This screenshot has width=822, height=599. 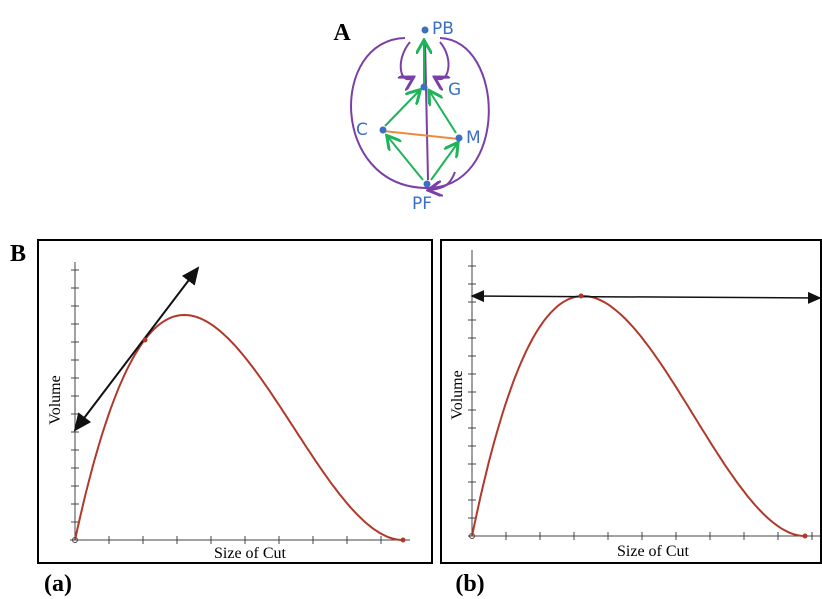 What do you see at coordinates (18, 254) in the screenshot?
I see `panel-label: B` at bounding box center [18, 254].